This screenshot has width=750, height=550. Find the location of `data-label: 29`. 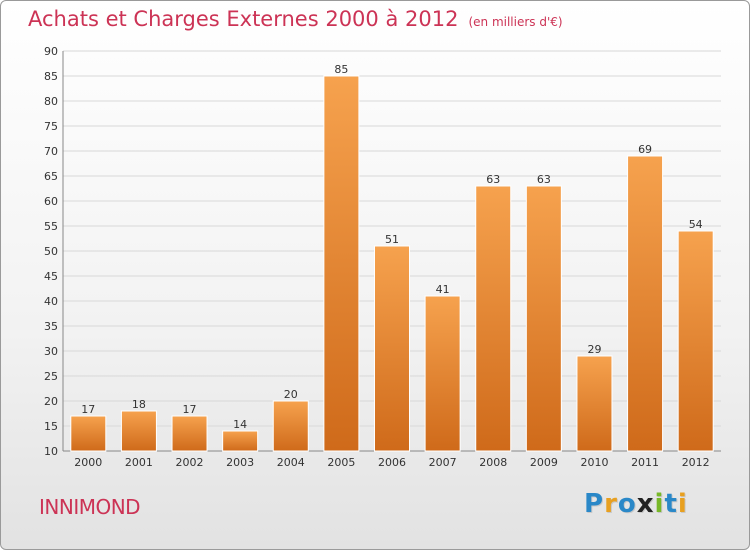

data-label: 29 is located at coordinates (594, 349).